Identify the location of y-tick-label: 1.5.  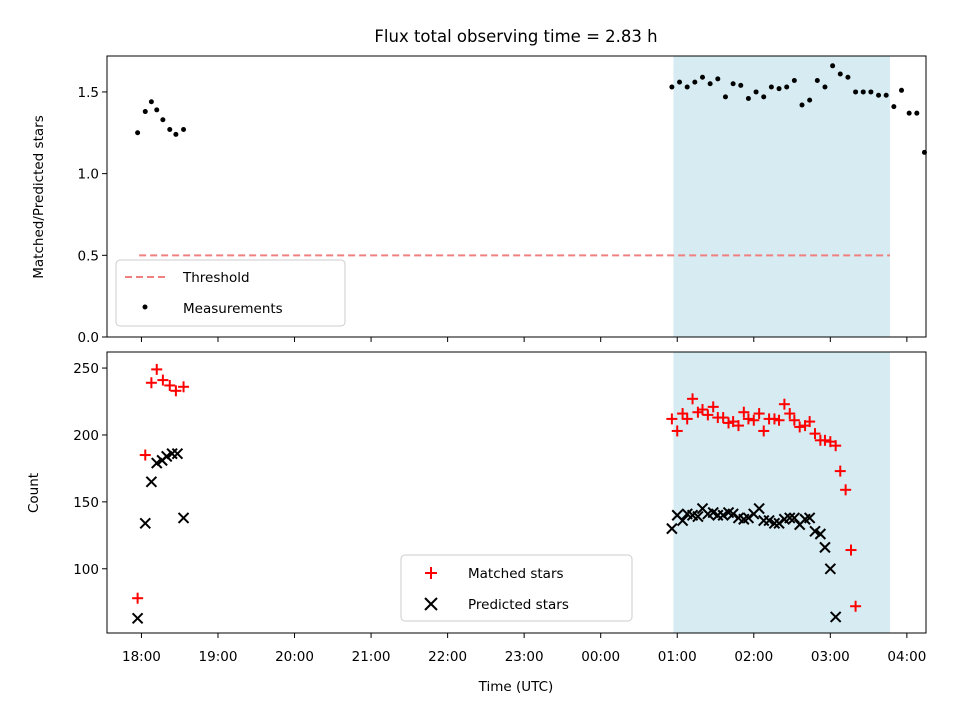
(88, 93).